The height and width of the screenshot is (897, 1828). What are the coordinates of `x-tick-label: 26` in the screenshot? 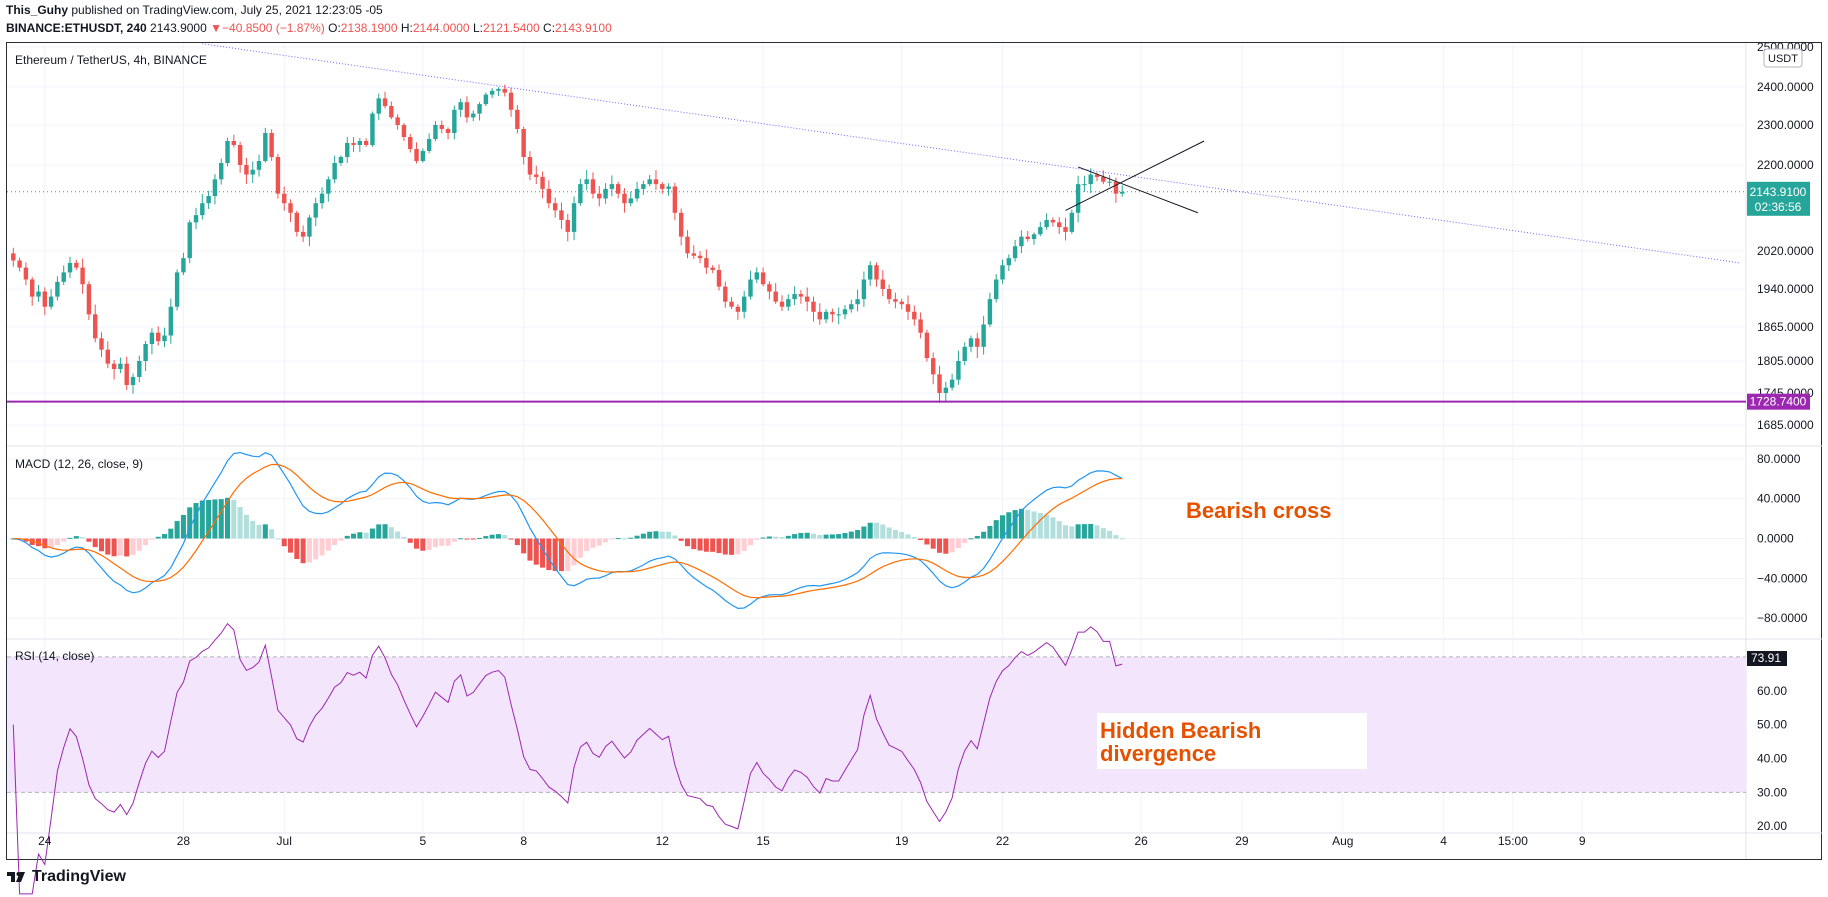 It's located at (1141, 841).